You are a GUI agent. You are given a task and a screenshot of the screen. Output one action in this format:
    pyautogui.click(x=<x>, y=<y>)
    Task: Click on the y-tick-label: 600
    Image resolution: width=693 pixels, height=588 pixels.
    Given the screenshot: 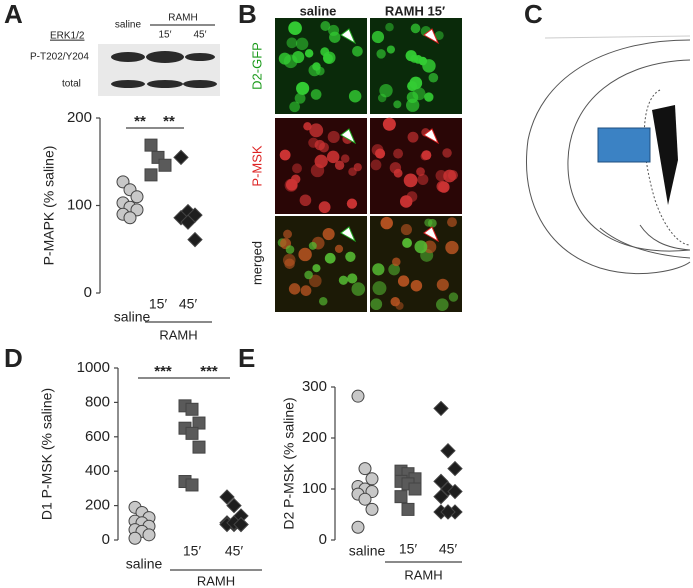 What is the action you would take?
    pyautogui.click(x=97, y=436)
    